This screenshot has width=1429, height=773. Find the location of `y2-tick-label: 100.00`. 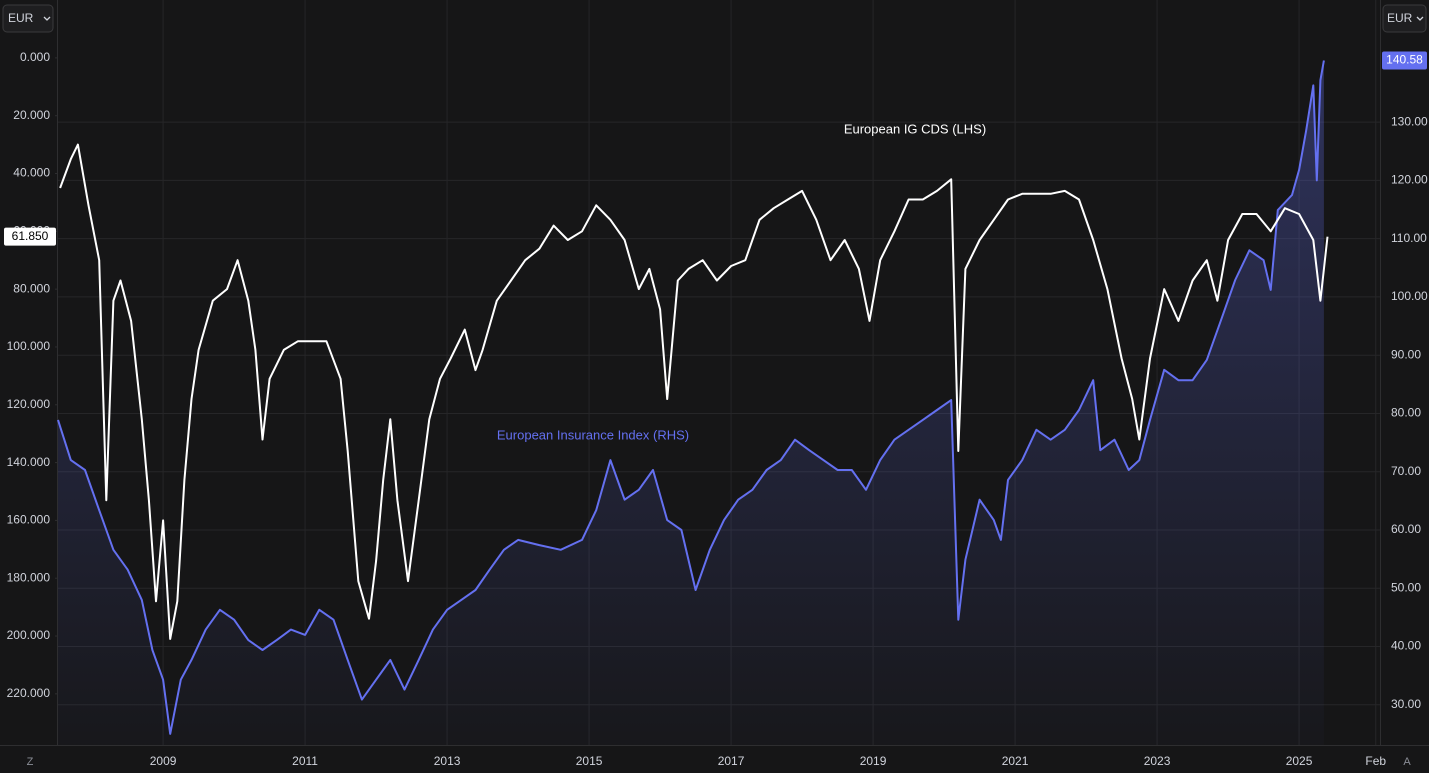

y2-tick-label: 100.00 is located at coordinates (1409, 296).